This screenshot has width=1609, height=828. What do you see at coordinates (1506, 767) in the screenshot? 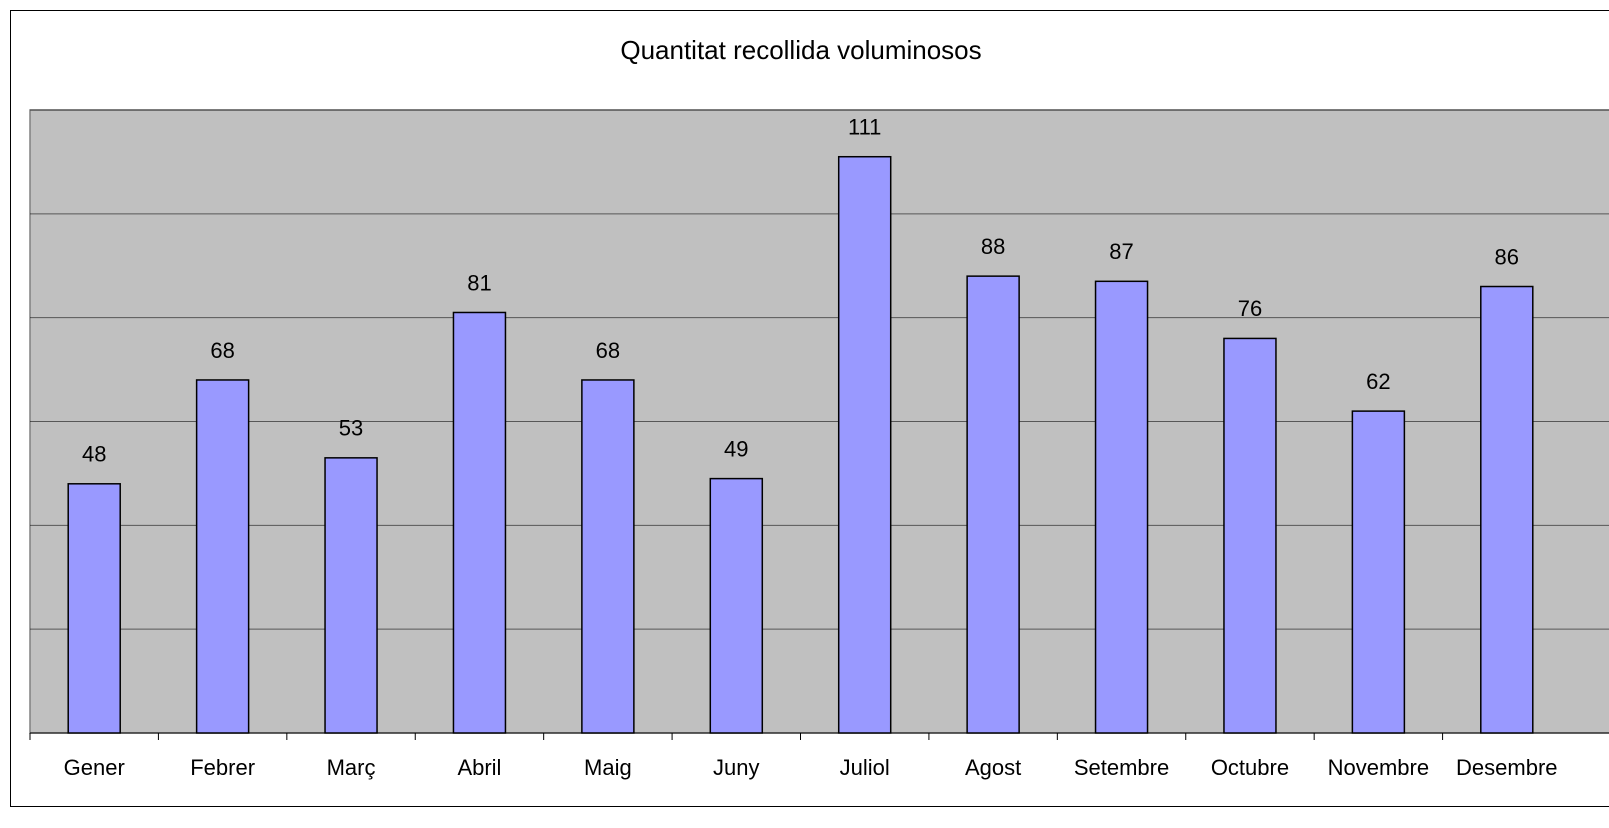
I see `x-tick-label: Desembre` at bounding box center [1506, 767].